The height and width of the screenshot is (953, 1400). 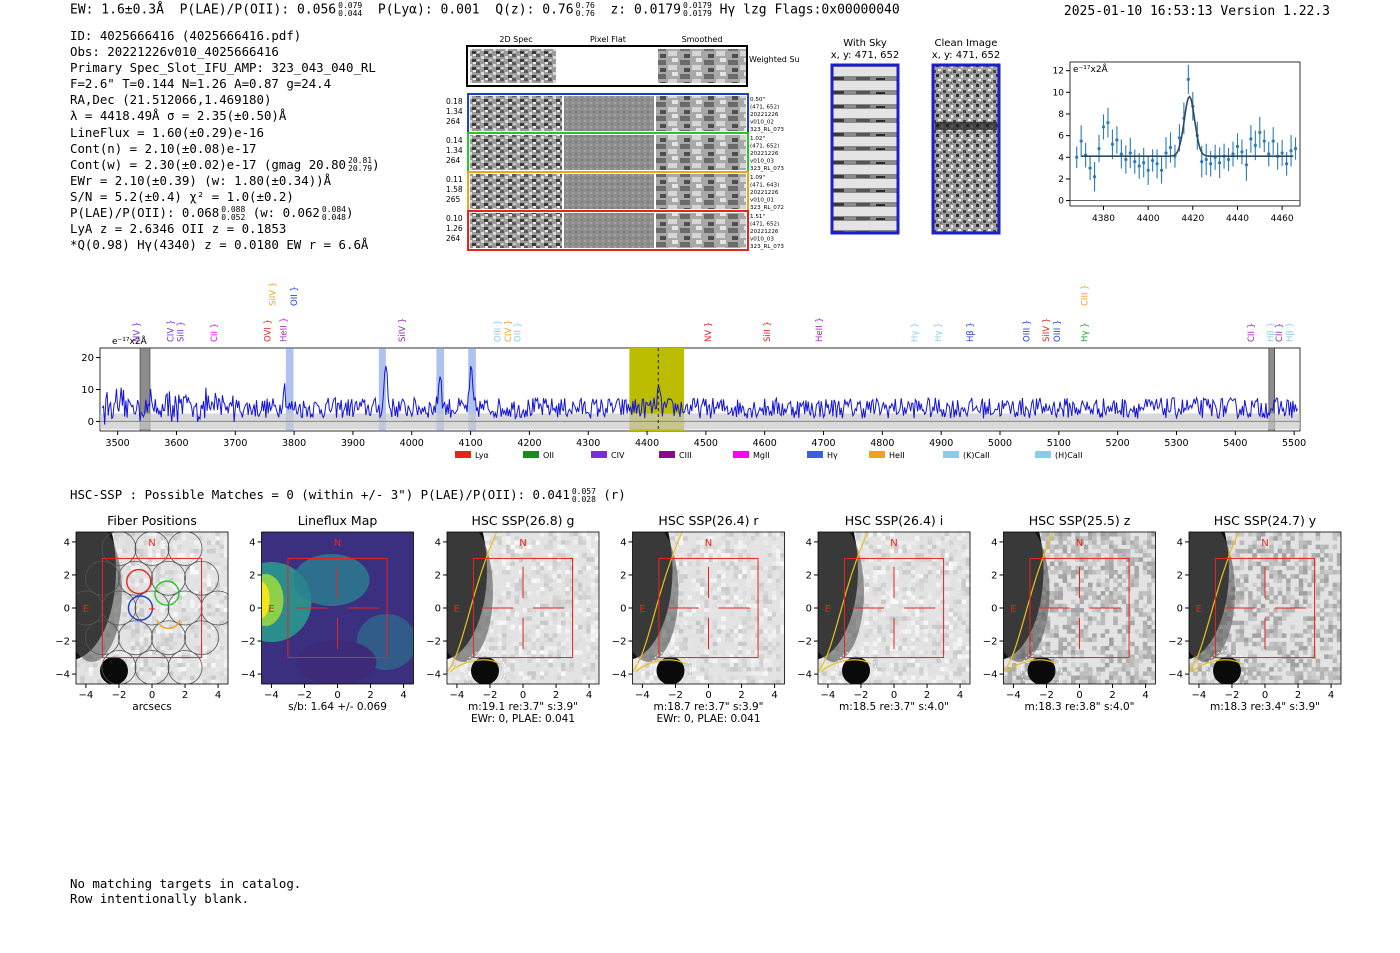 What do you see at coordinates (499, 331) in the screenshot?
I see `spectrum-line-marker-label: OIII }` at bounding box center [499, 331].